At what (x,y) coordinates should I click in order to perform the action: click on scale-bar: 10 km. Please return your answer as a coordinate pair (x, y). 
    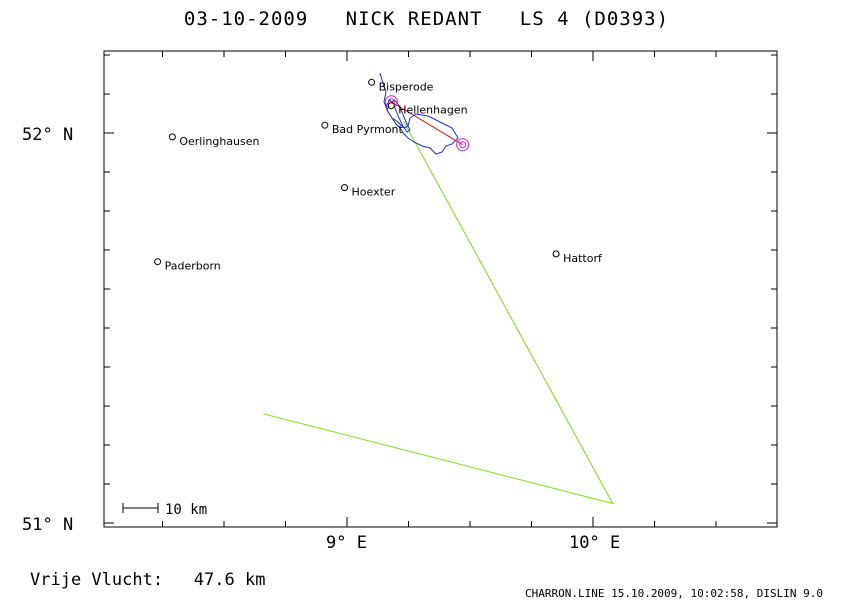
    Looking at the image, I should click on (164, 510).